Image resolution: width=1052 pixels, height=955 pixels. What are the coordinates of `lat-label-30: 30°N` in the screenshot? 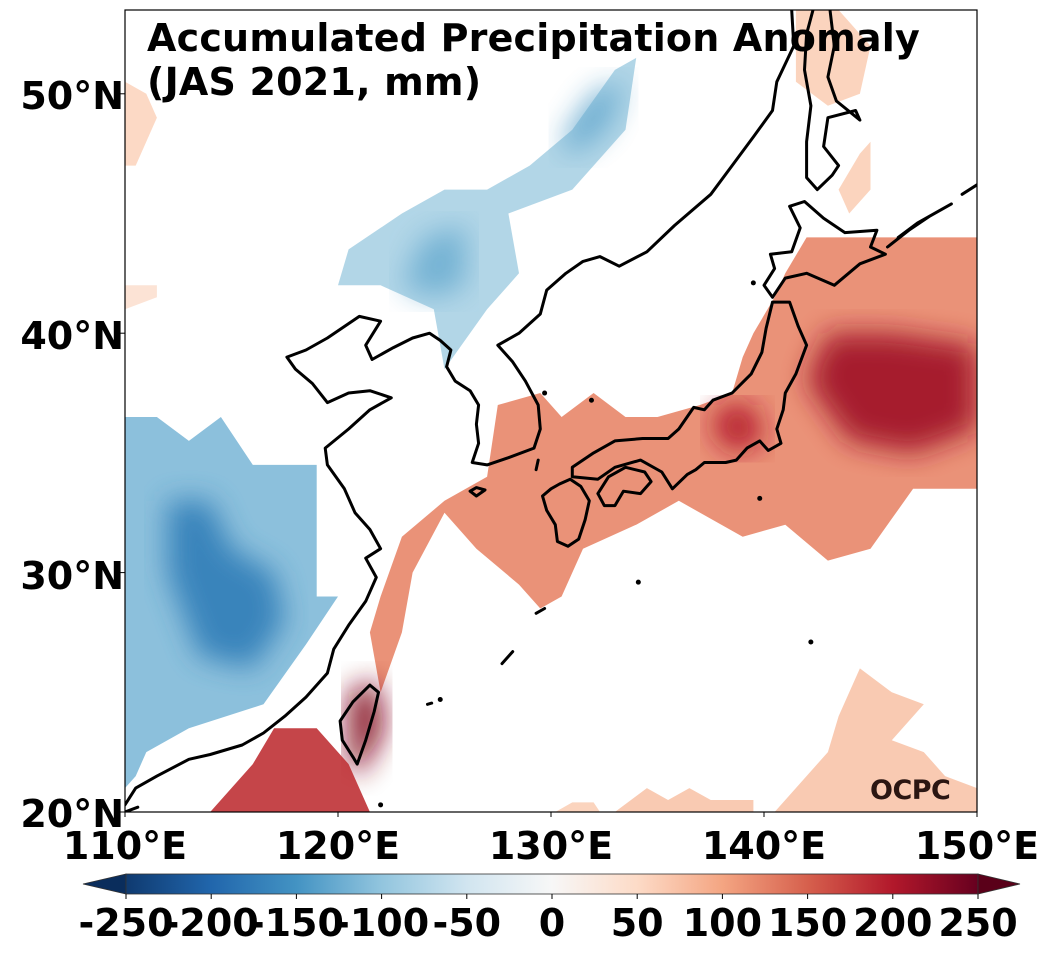 It's located at (72, 576).